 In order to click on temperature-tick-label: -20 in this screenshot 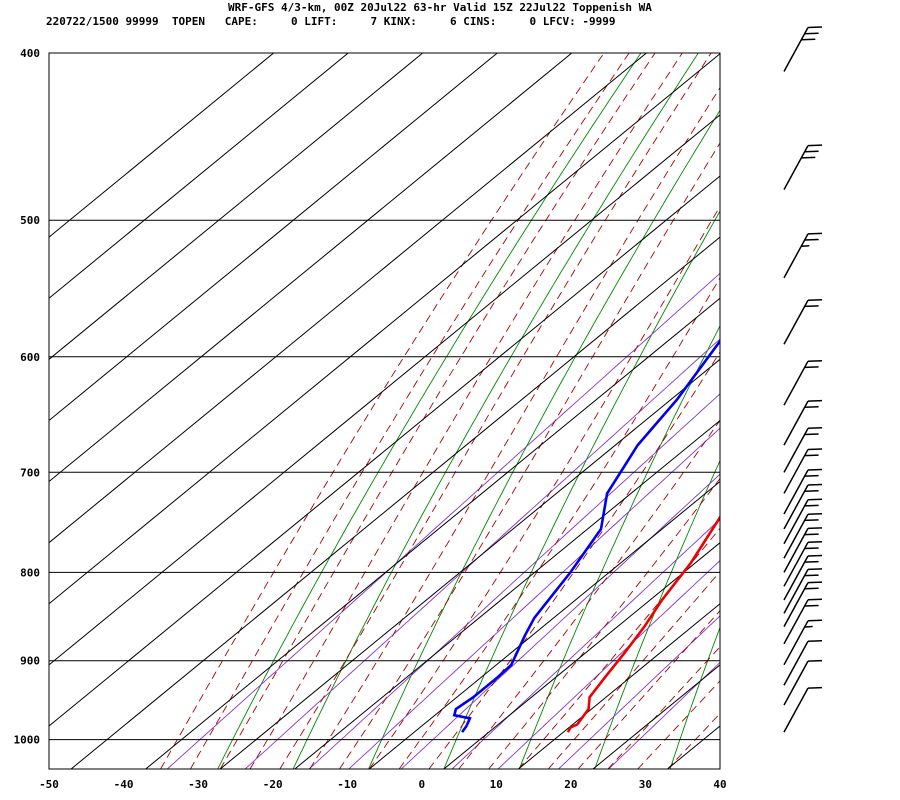, I will do `click(273, 784)`.